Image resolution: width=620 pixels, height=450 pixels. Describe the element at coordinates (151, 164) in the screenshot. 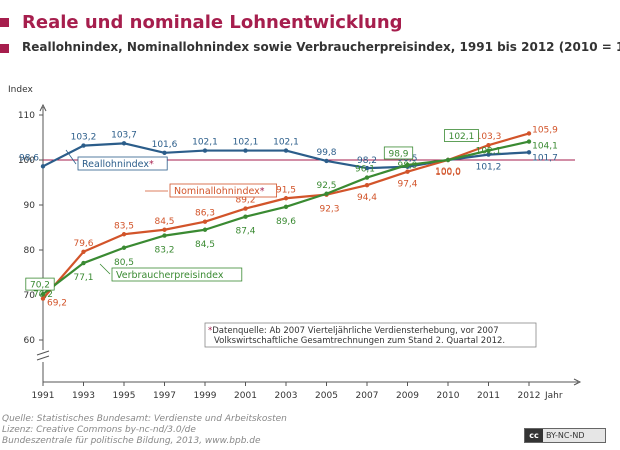

I see `legend-label-reallohnindex-asterisk: *` at that location.